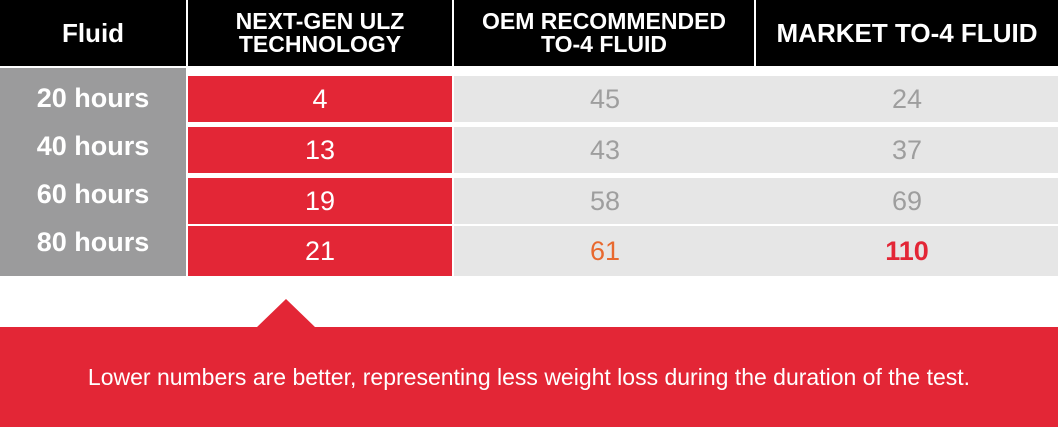 This screenshot has width=1058, height=427. I want to click on market-cell: 110, so click(907, 251).